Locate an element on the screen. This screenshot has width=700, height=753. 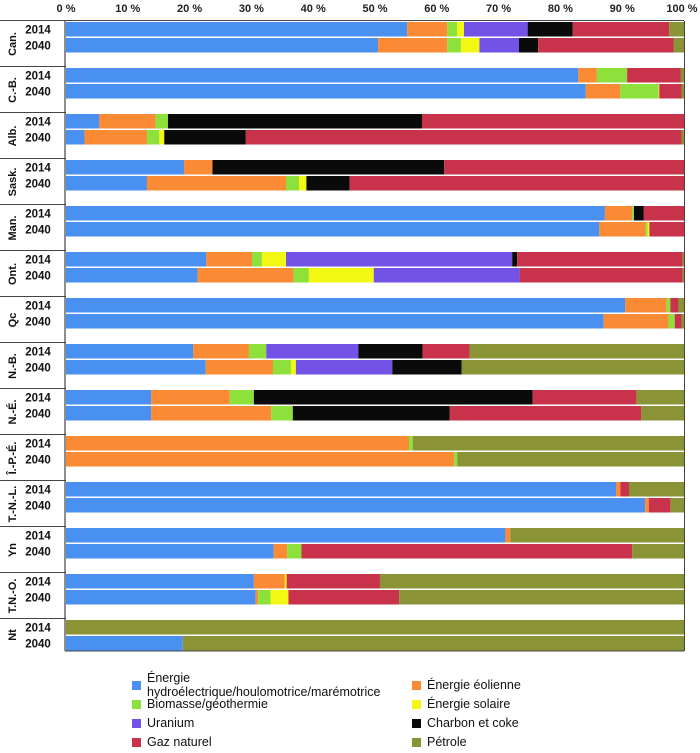
x-tick-label: 70 % is located at coordinates (498, 9).